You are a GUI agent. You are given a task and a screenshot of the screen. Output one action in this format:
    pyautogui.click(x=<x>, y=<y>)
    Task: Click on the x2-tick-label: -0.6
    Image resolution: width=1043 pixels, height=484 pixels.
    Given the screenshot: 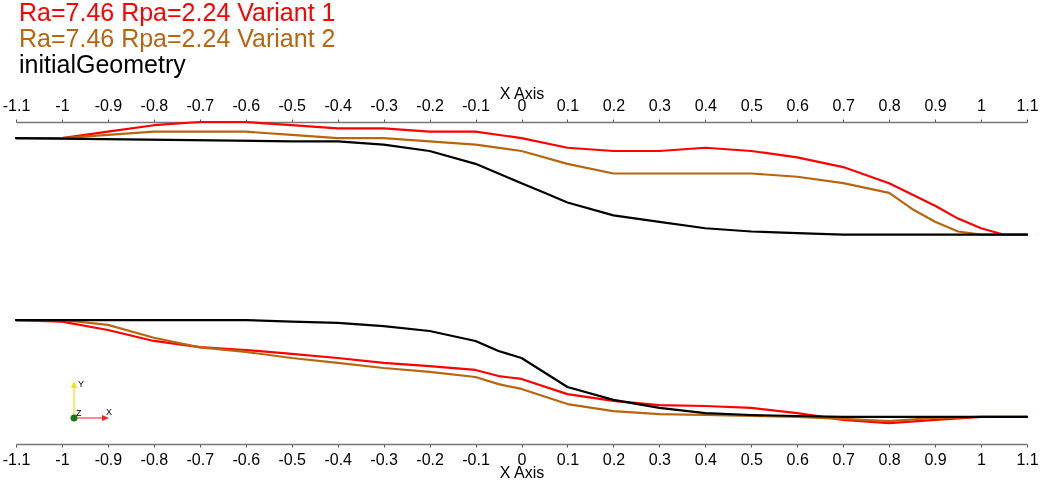 What is the action you would take?
    pyautogui.click(x=246, y=105)
    